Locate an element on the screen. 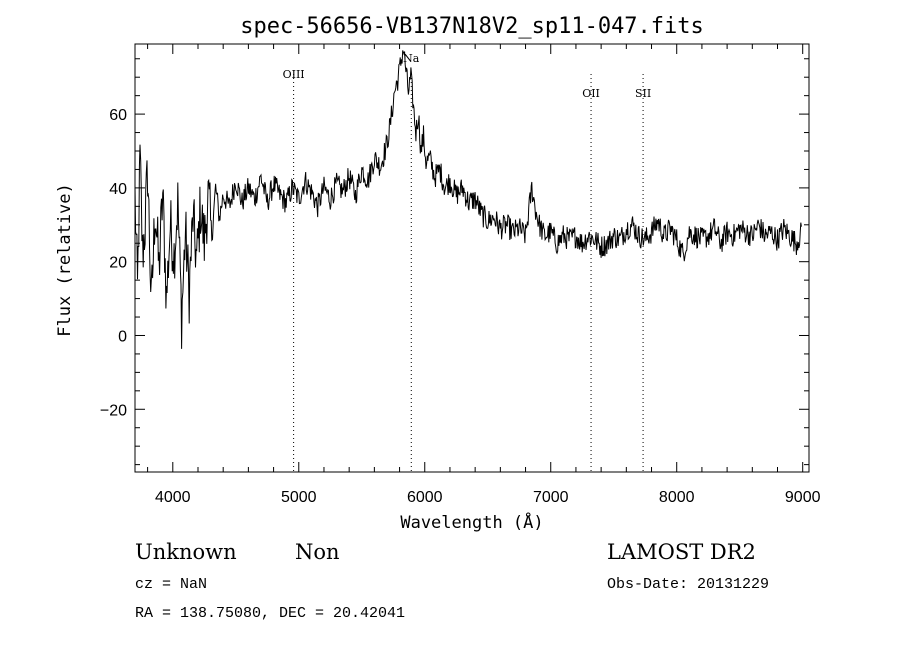 Image resolution: width=900 pixels, height=650 pixels. x-tick-label: 5000 is located at coordinates (299, 497).